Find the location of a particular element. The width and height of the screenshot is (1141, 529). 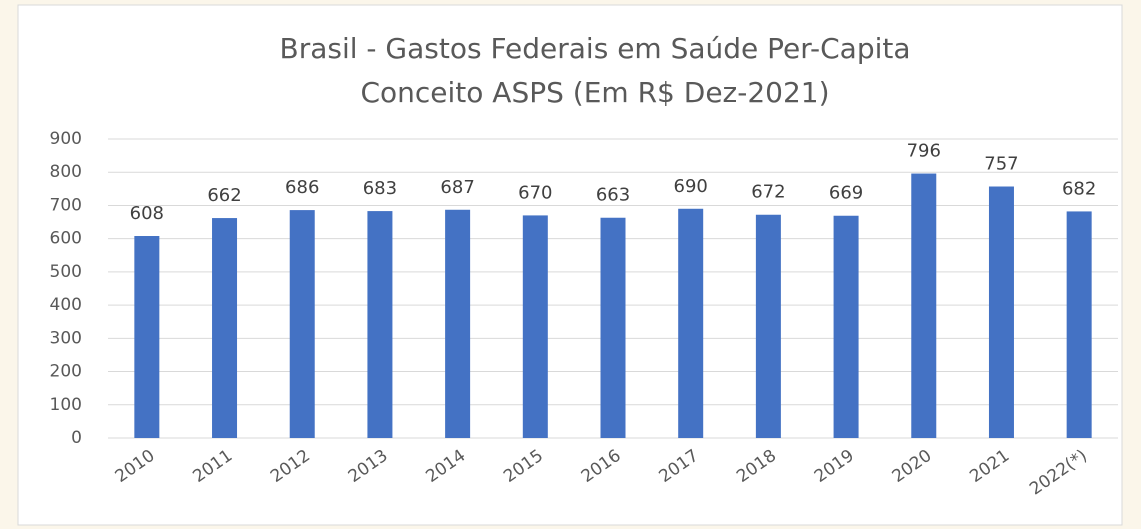

value-label: 670 is located at coordinates (535, 192).